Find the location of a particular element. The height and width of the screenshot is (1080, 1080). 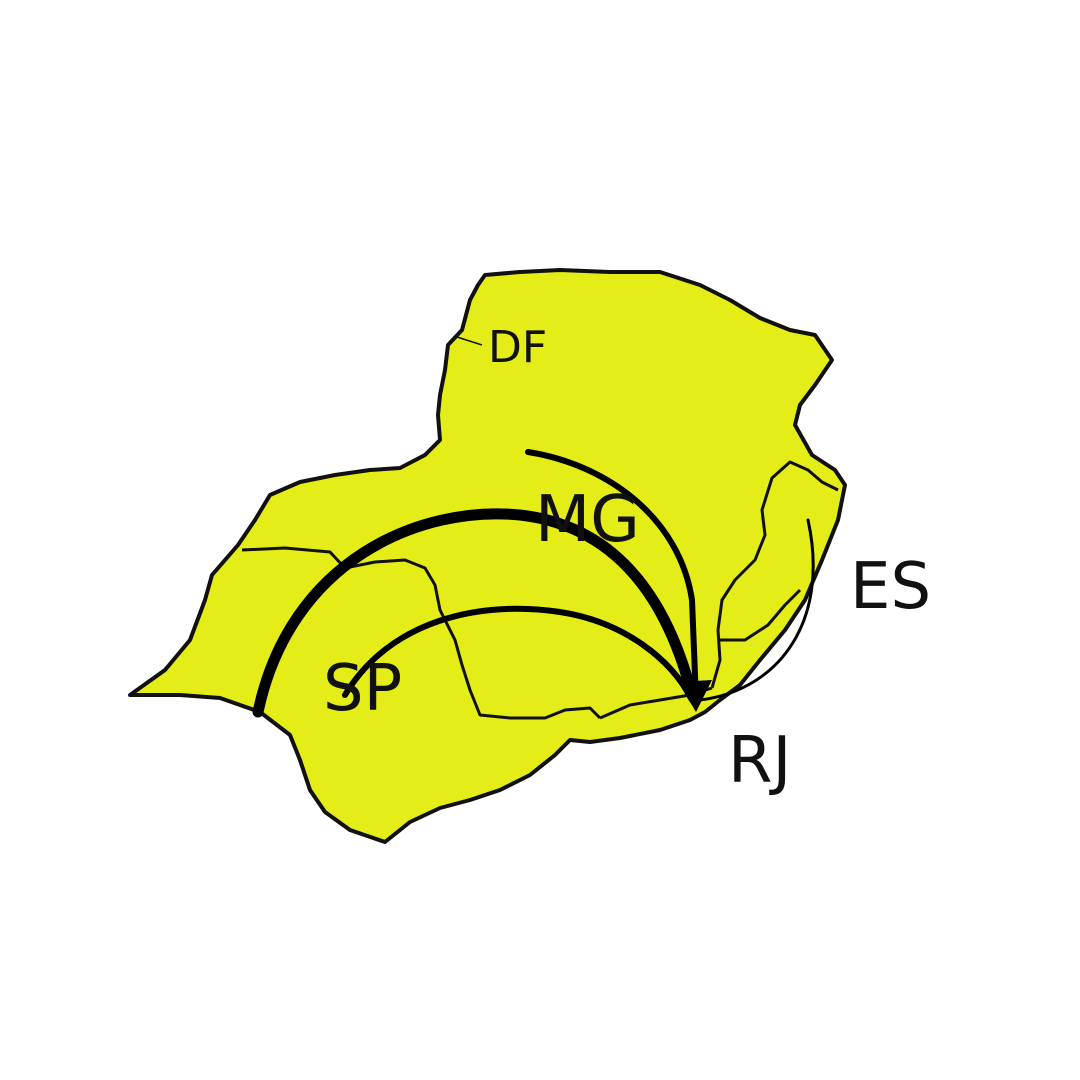

label-es: ES is located at coordinates (890, 587).